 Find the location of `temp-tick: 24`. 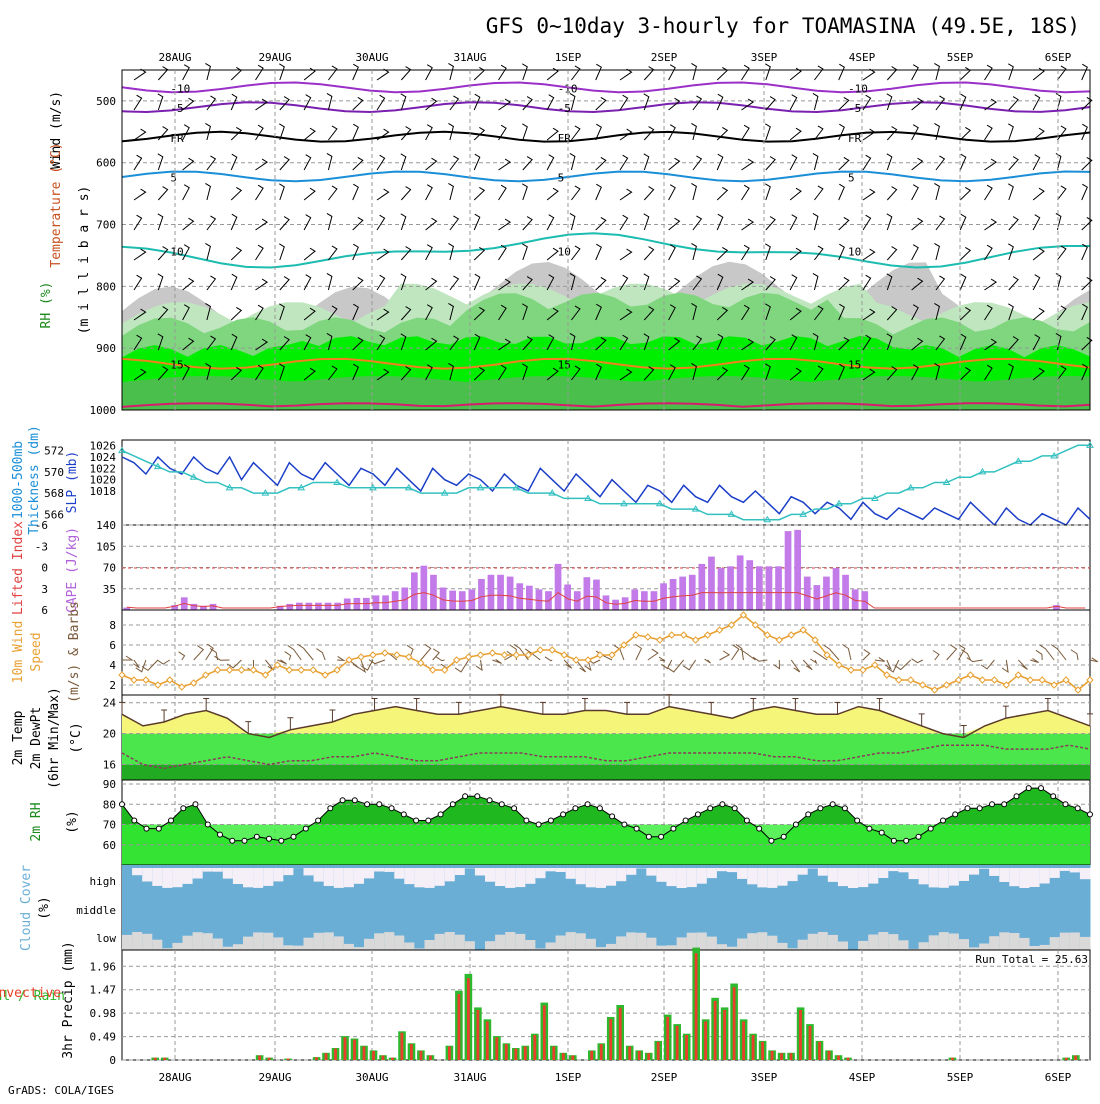

temp-tick: 24 is located at coordinates (110, 703).